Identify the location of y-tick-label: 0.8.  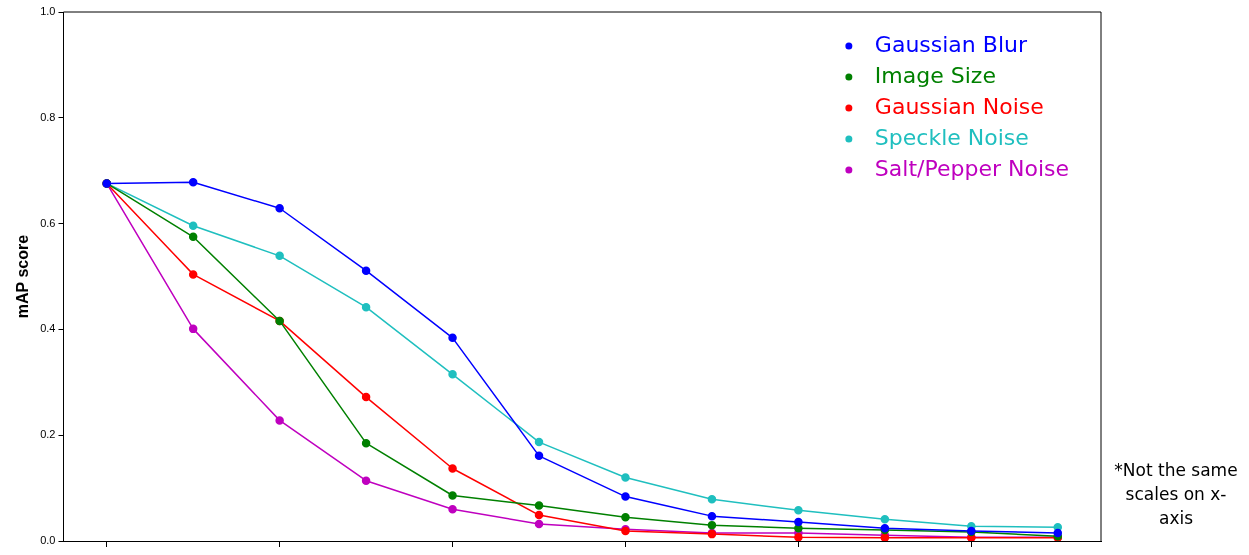
(48, 116).